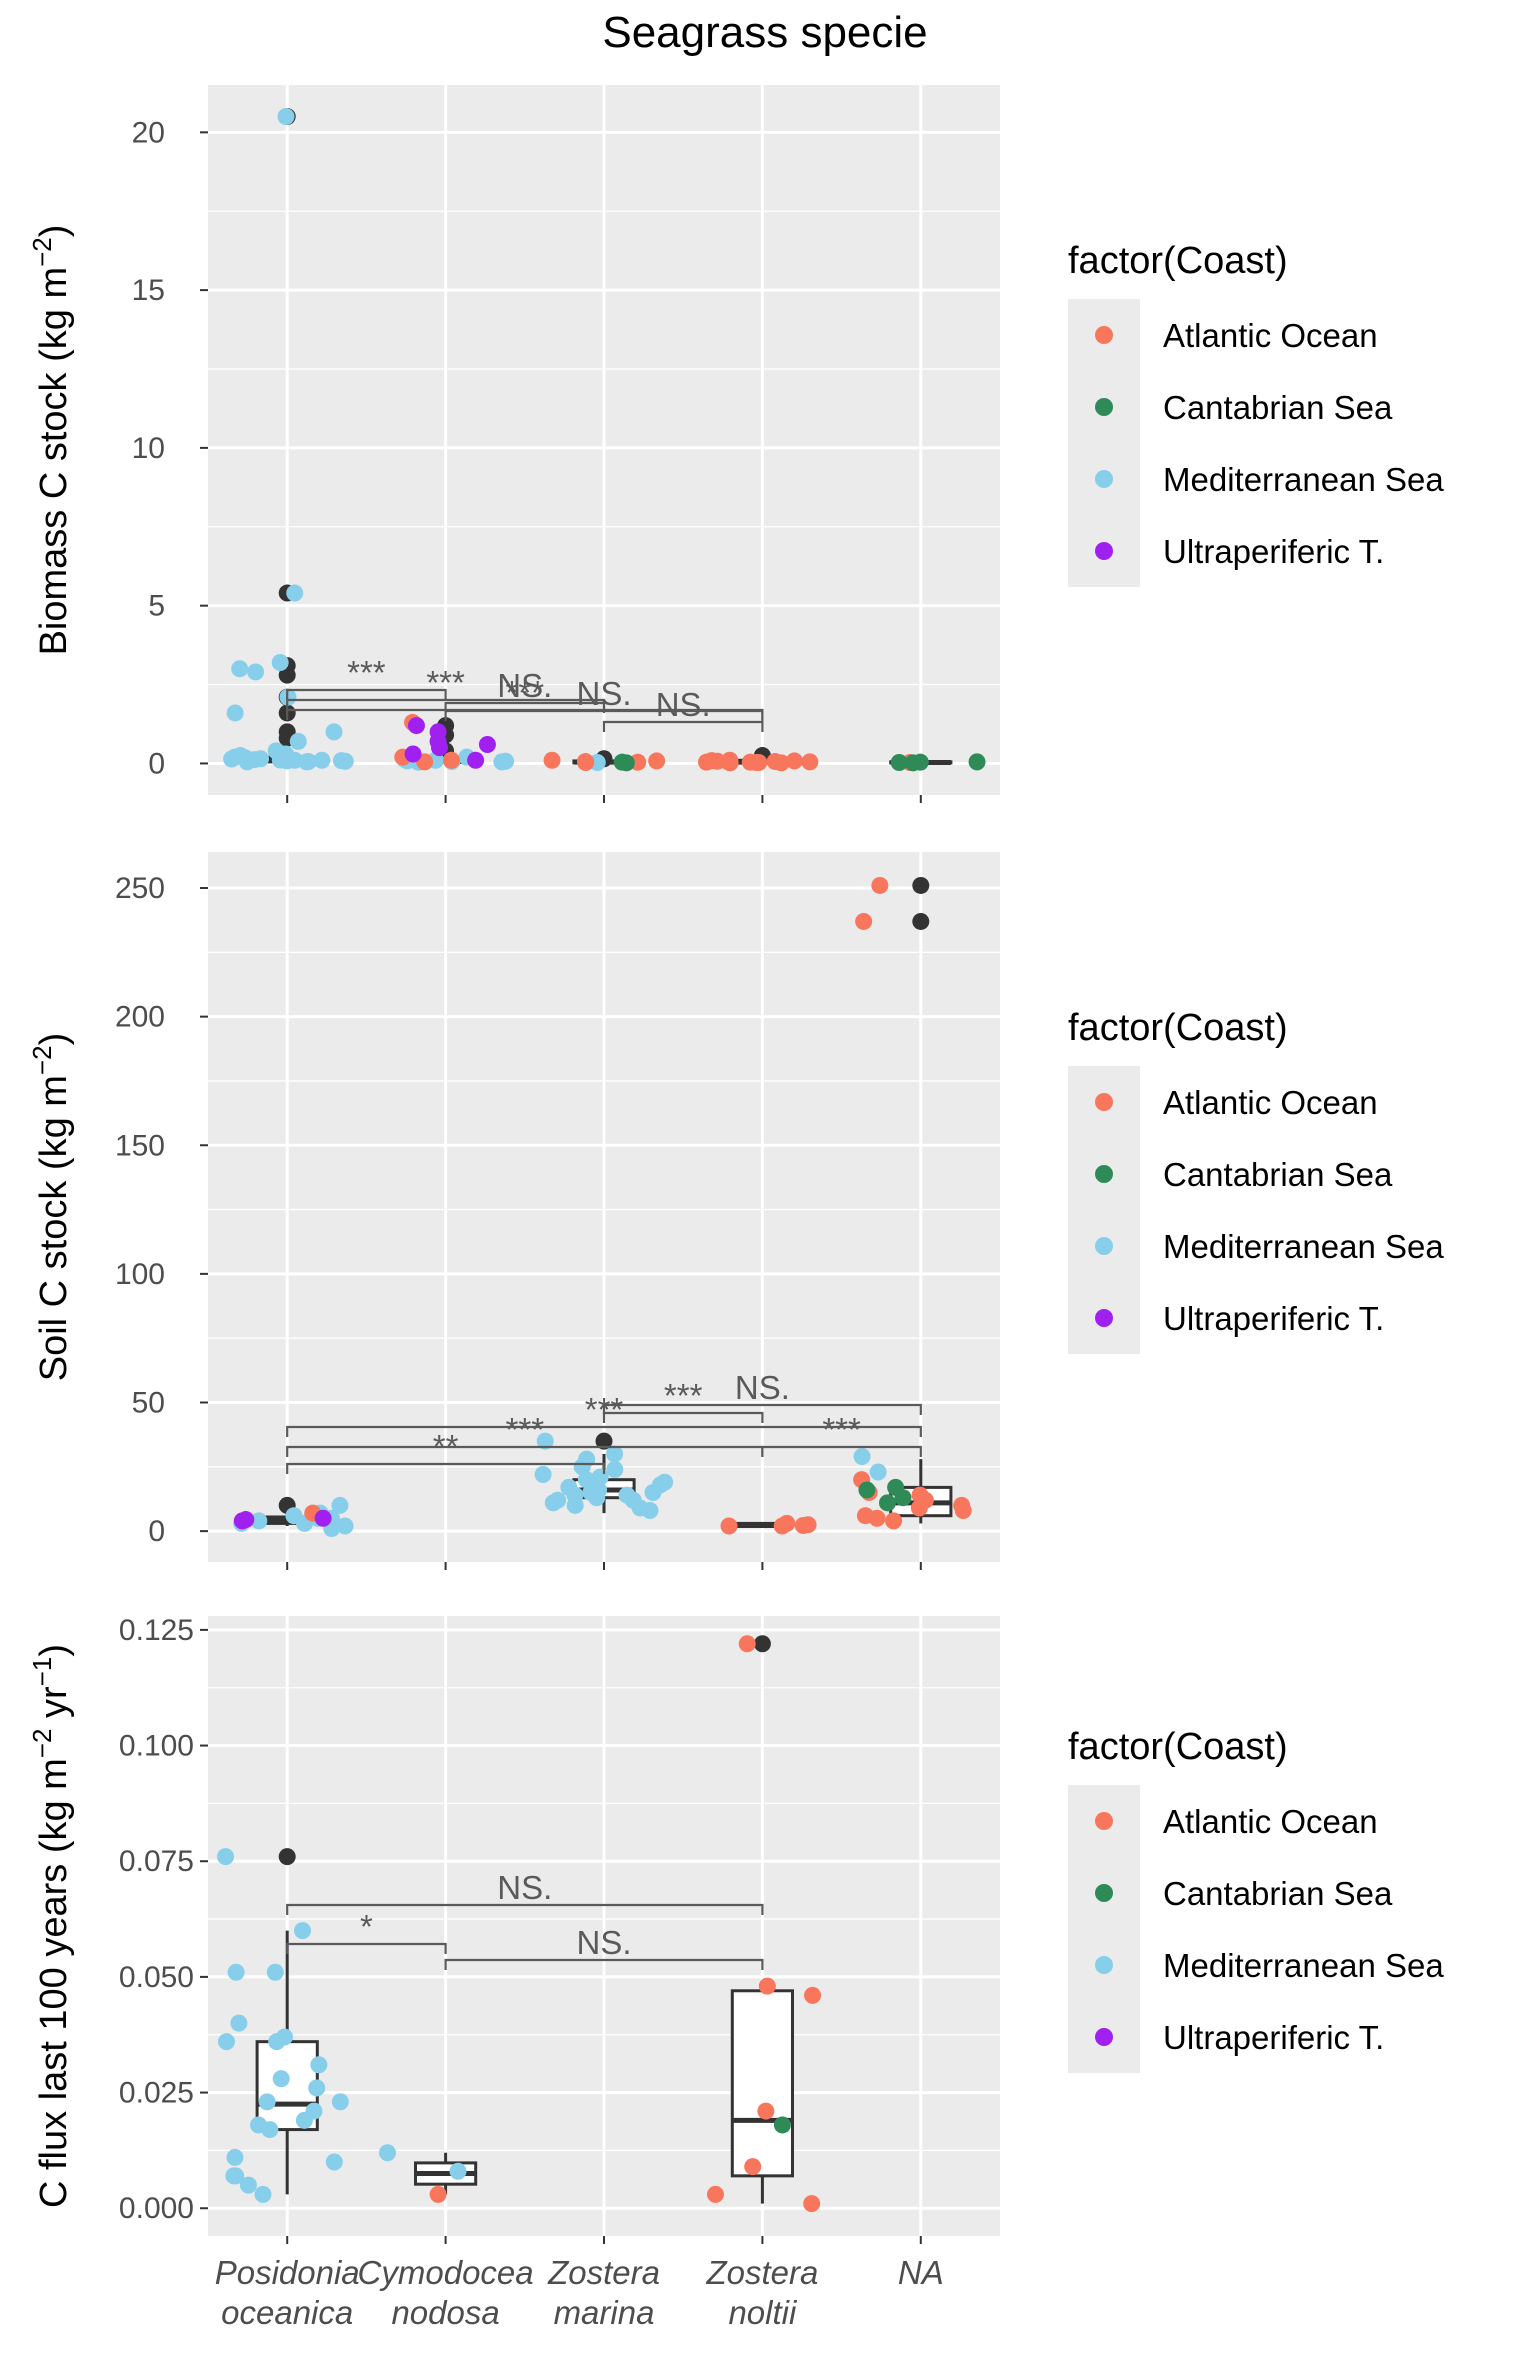  What do you see at coordinates (156, 1746) in the screenshot?
I see `y-tick-label: 0.100` at bounding box center [156, 1746].